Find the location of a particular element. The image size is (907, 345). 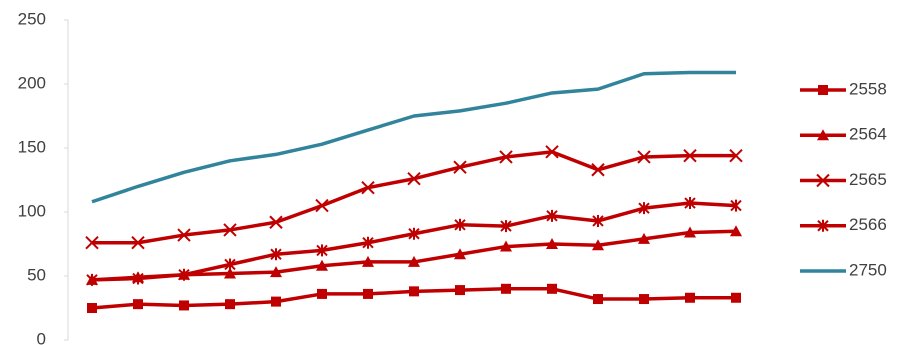

y-tick-label: 100 is located at coordinates (32, 210).